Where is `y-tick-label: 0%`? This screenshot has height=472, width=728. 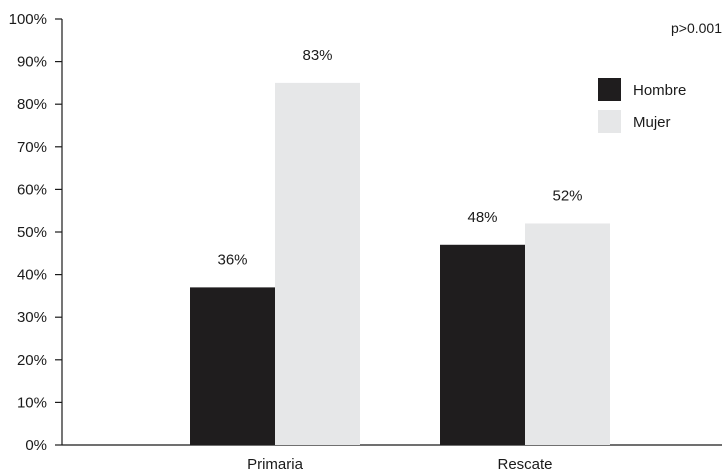 y-tick-label: 0% is located at coordinates (36, 445).